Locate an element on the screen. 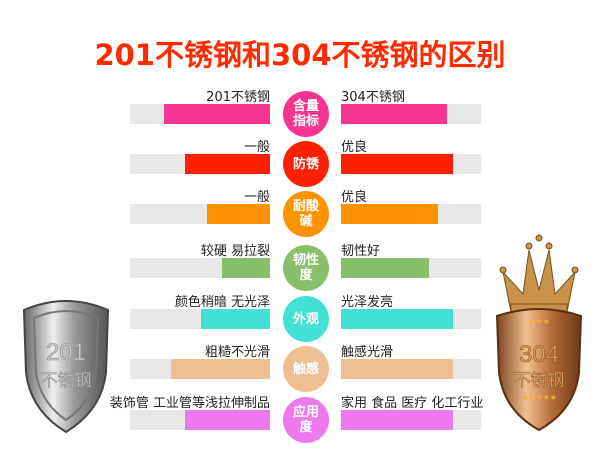  comparison-row: 颜色稍暗 无光泽 光泽发亮 外观 is located at coordinates (300, 321).